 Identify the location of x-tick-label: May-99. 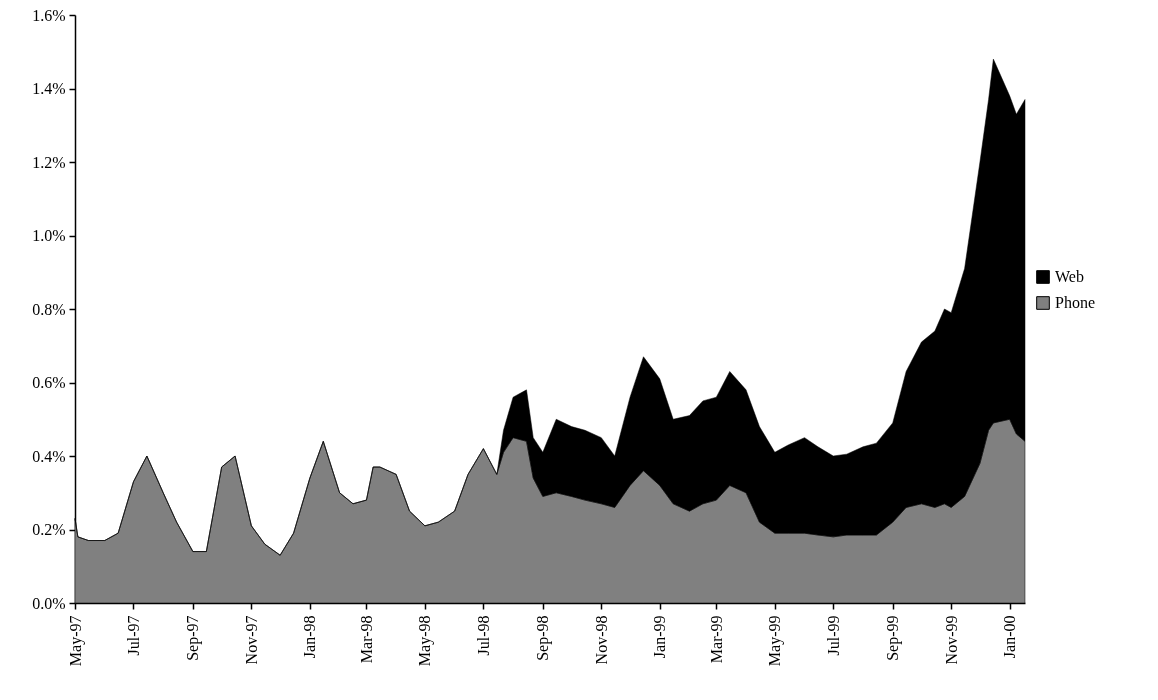
(775, 641).